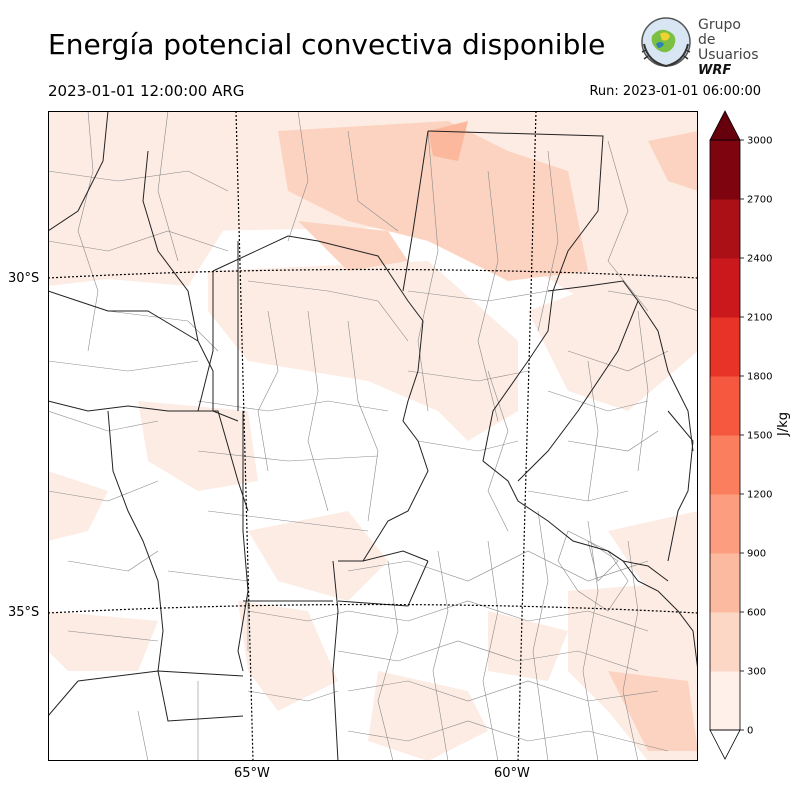 The height and width of the screenshot is (800, 800). I want to click on globe-emblem-icon, so click(666, 42).